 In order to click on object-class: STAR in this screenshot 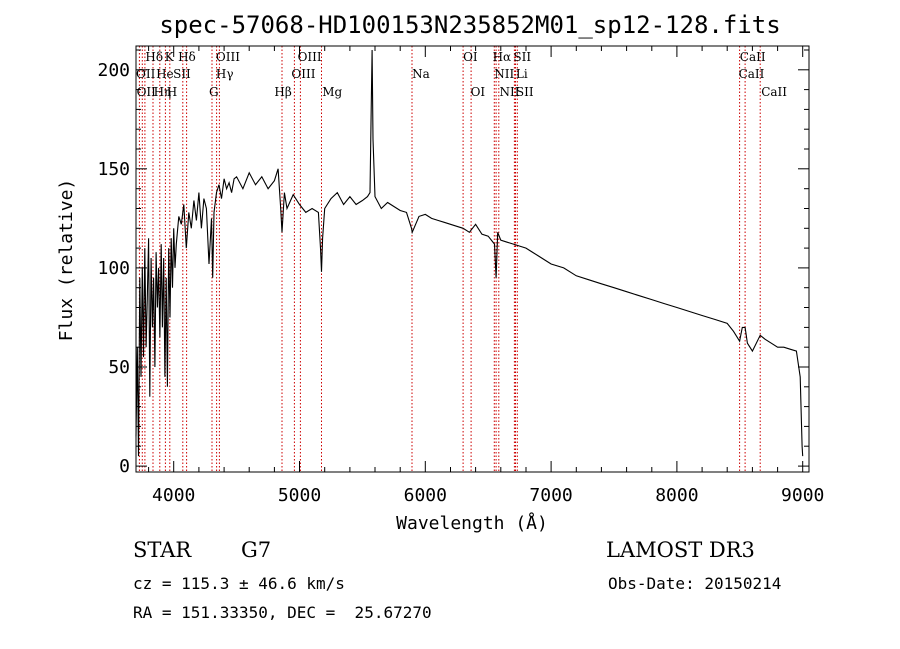, I will do `click(162, 550)`.